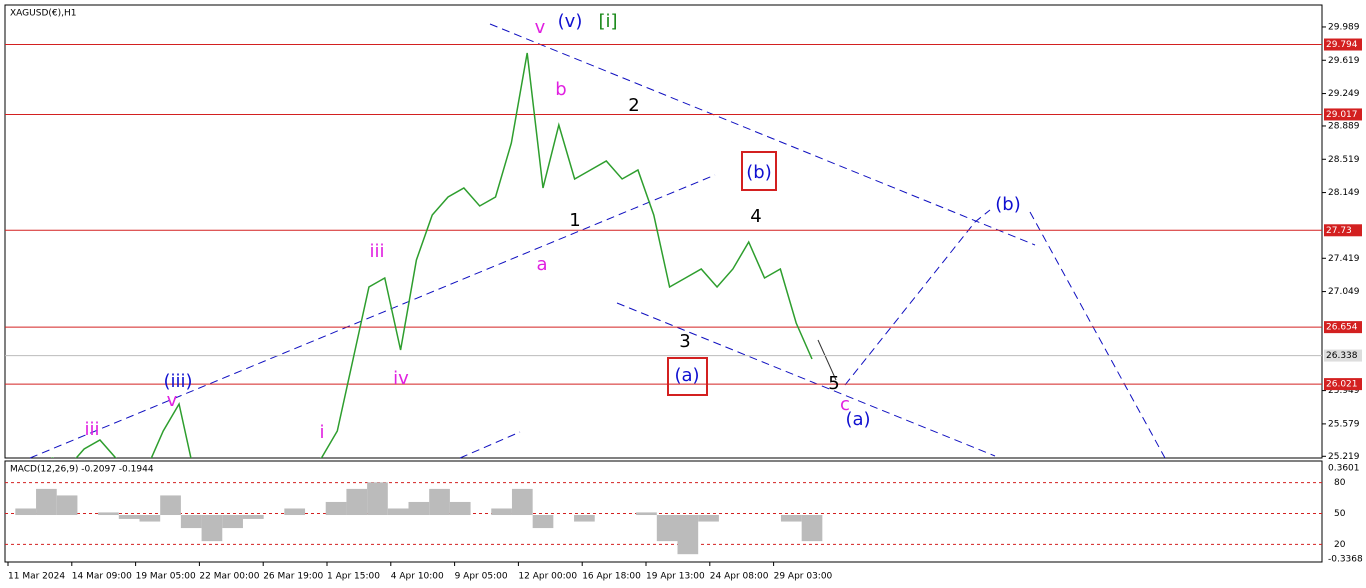 The height and width of the screenshot is (588, 1366). Describe the element at coordinates (91, 429) in the screenshot. I see `wave-label: iii` at that location.